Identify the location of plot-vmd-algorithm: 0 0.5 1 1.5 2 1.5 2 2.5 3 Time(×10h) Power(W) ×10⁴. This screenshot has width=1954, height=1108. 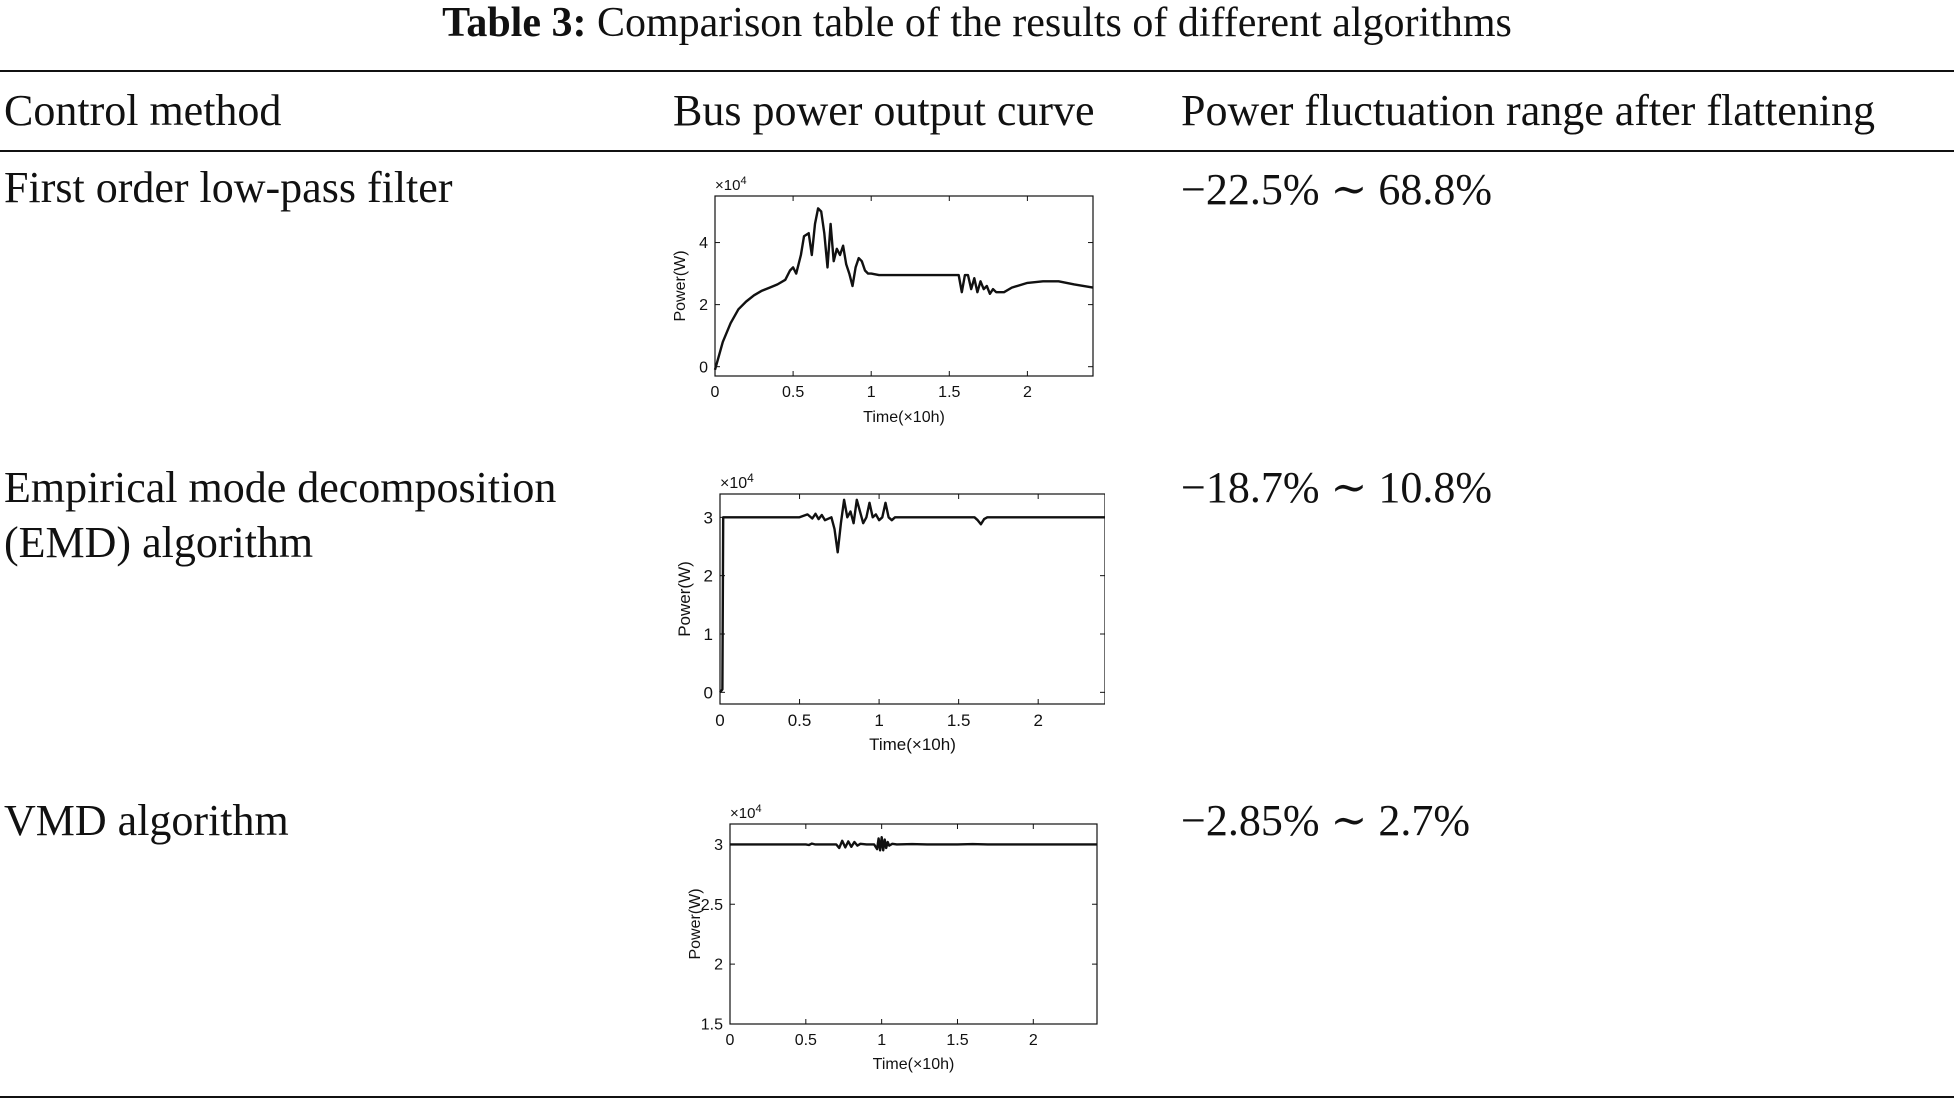
(892, 938).